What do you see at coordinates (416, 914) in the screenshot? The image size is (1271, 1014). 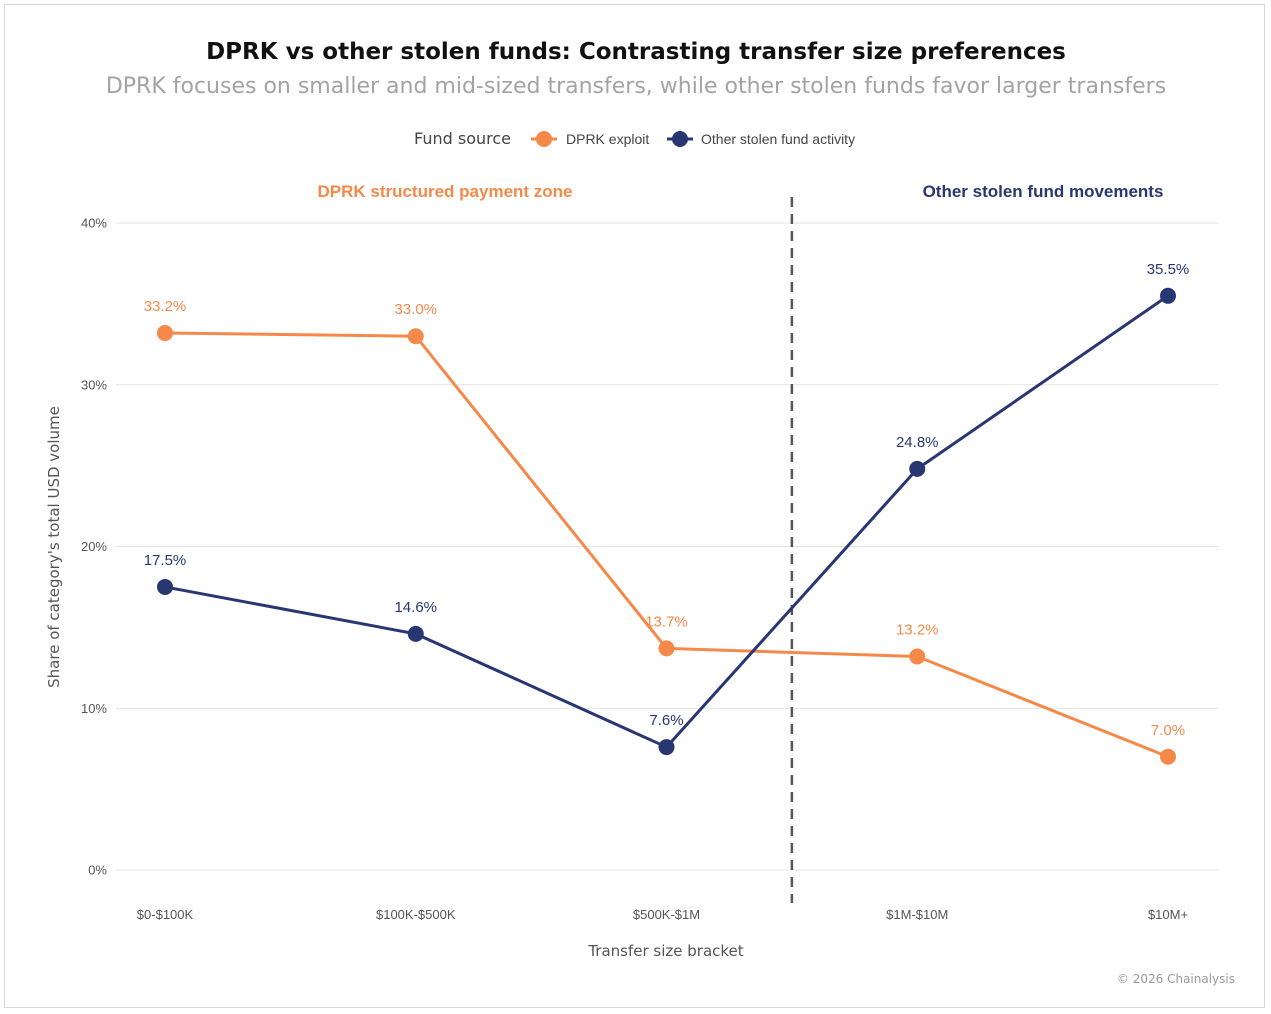 I see `x-tick-label: $100K-$500K` at bounding box center [416, 914].